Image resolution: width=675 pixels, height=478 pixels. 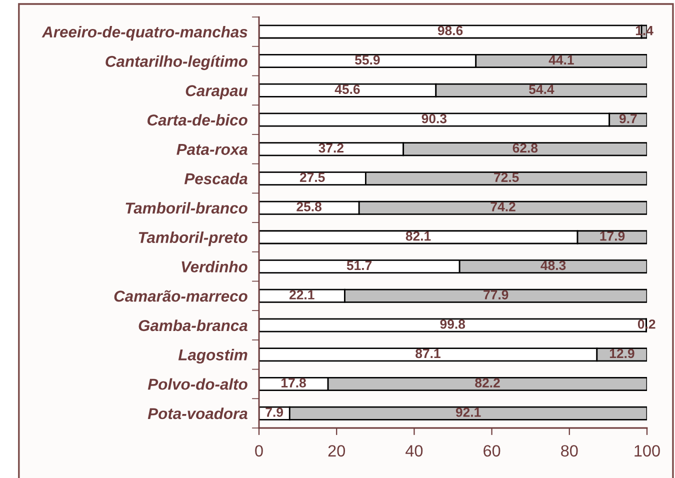 I want to click on data-label: 51.7, so click(x=359, y=265).